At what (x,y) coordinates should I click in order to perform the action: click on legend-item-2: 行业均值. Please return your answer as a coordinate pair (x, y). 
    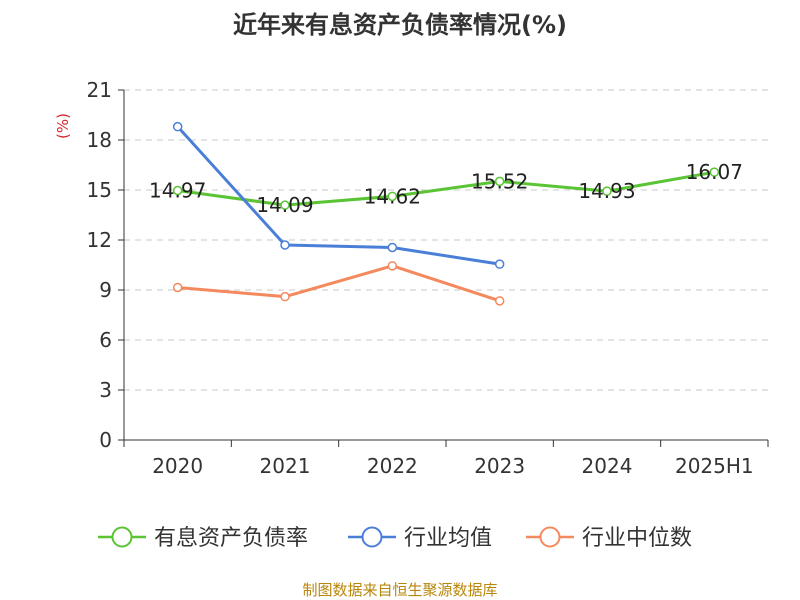
    Looking at the image, I should click on (420, 538).